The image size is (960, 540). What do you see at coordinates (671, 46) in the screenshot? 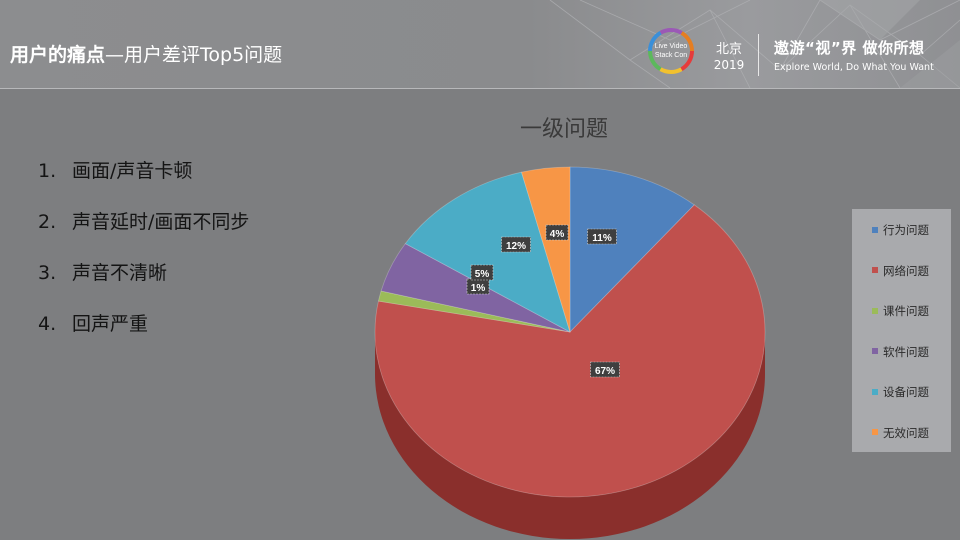
I see `logo-text-1: Live Video` at bounding box center [671, 46].